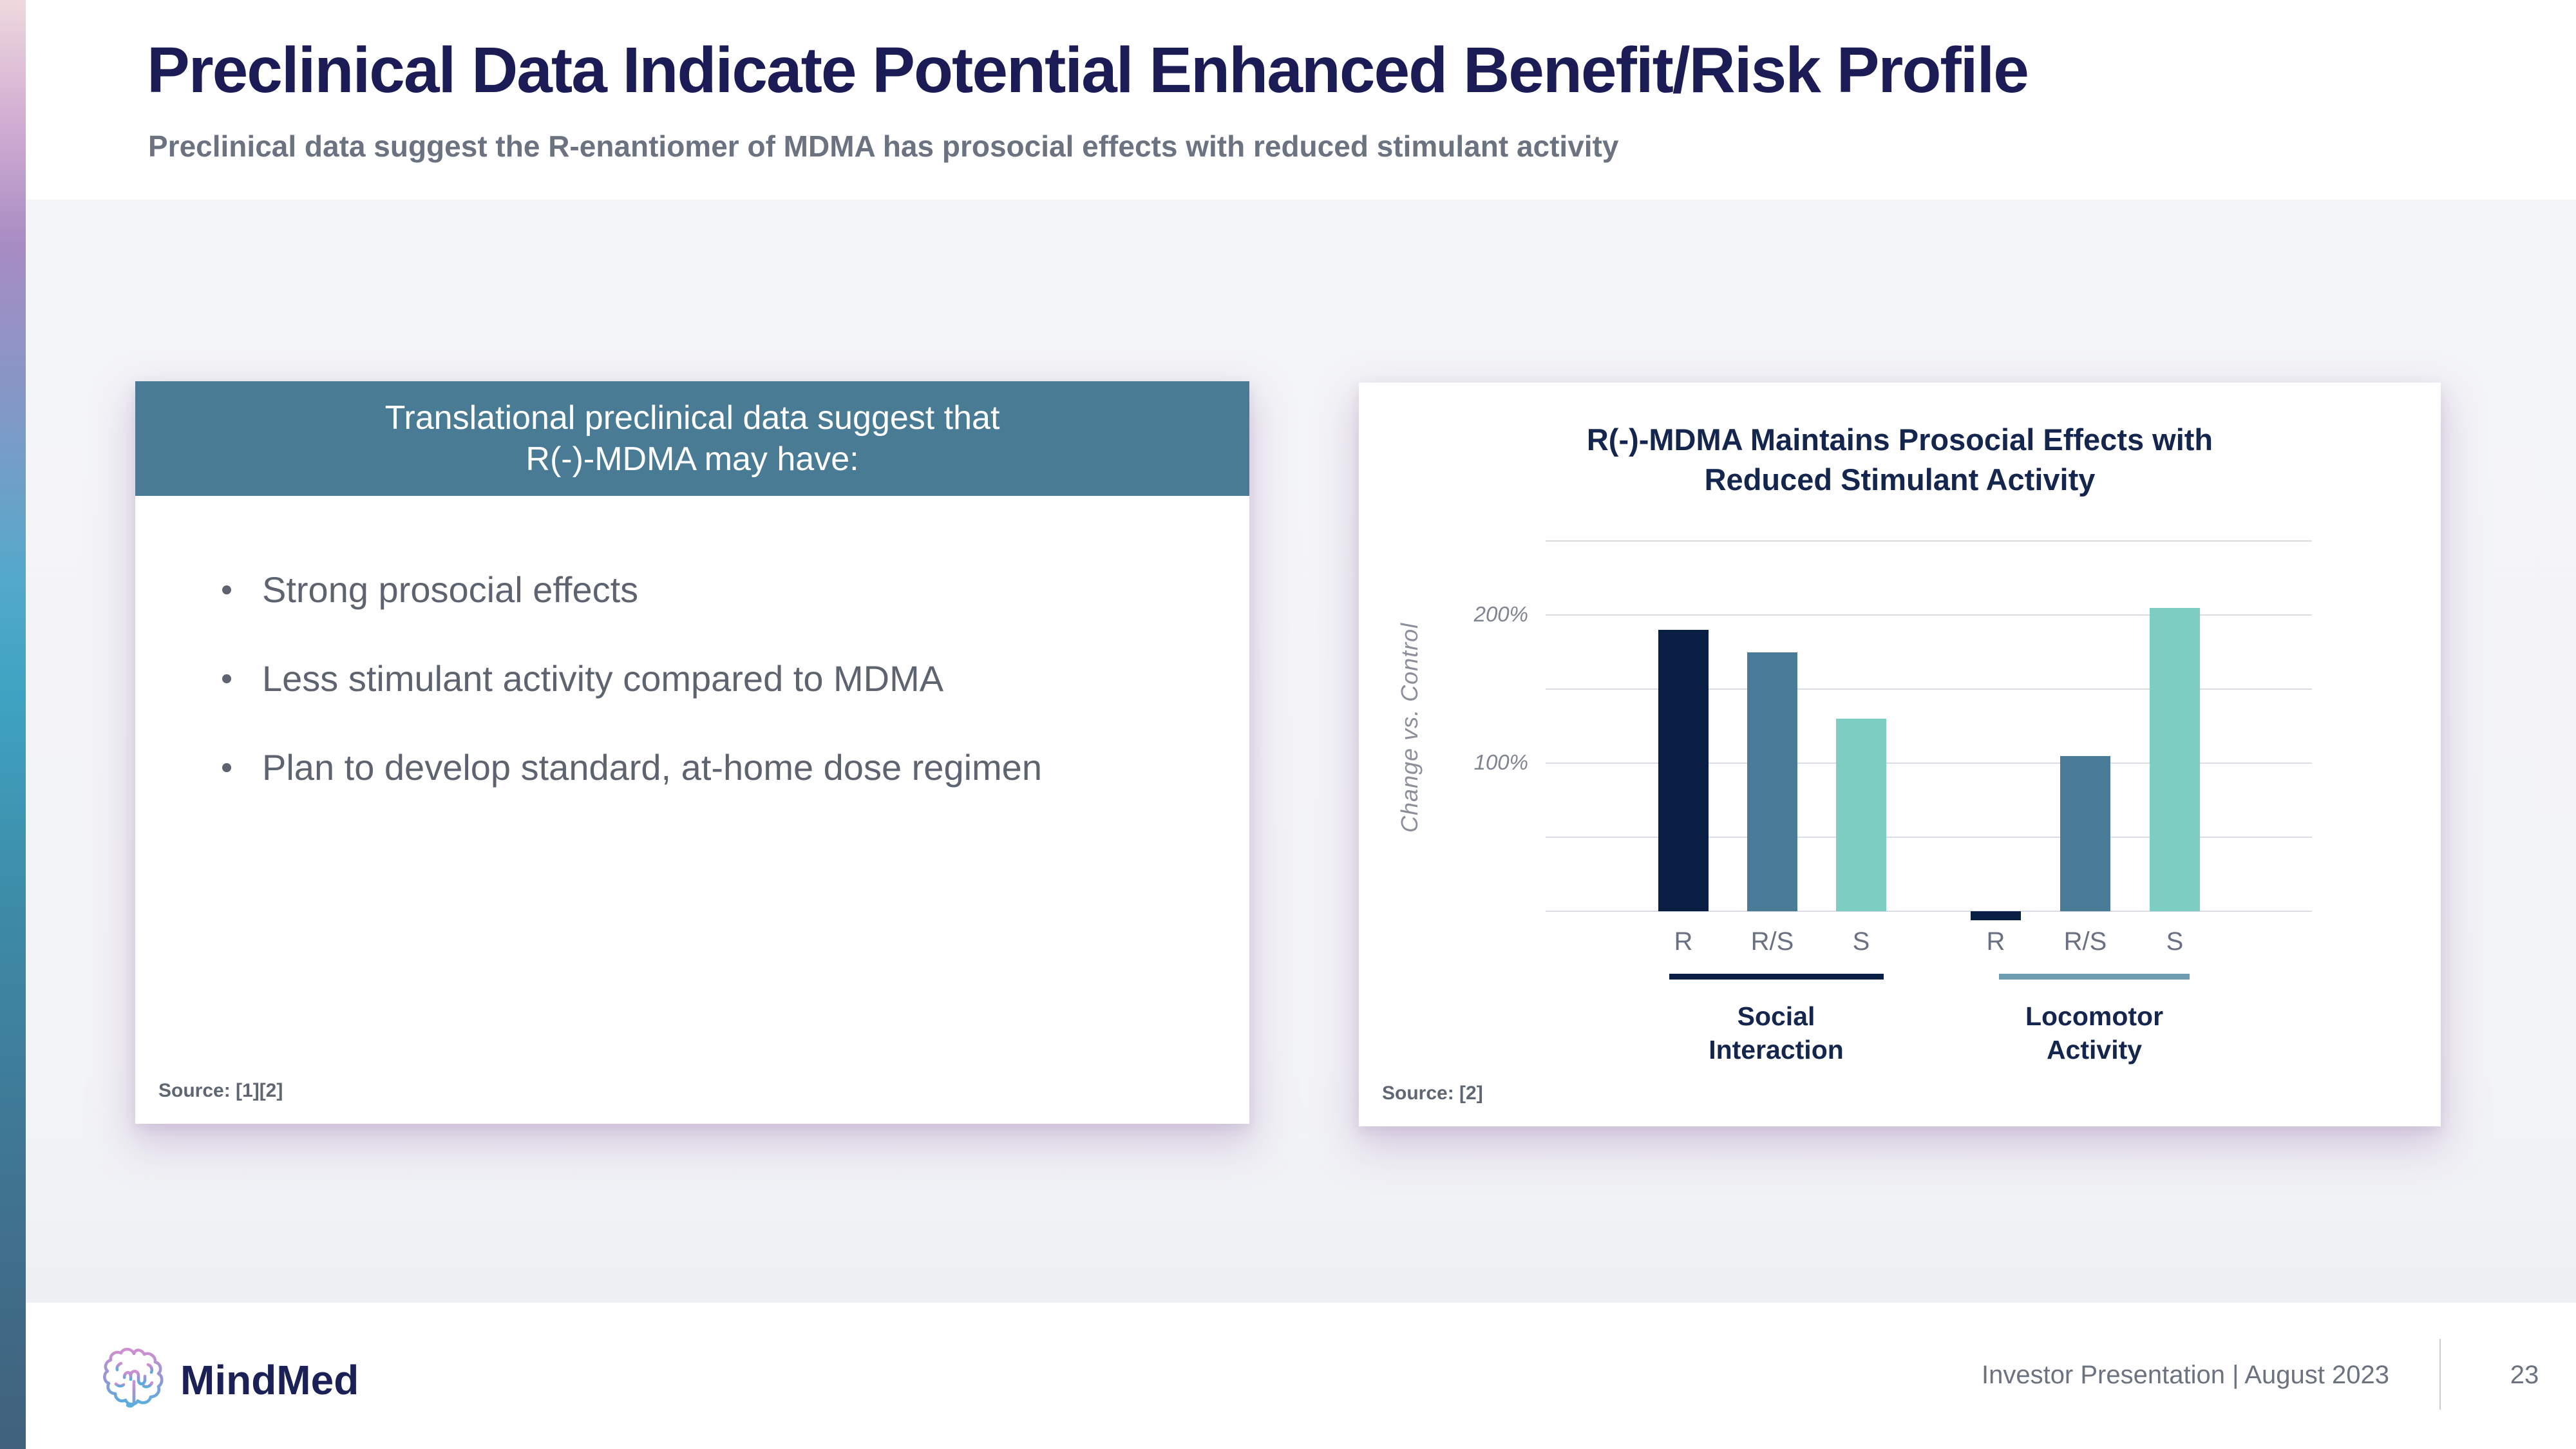 This screenshot has width=2576, height=1449. Describe the element at coordinates (632, 590) in the screenshot. I see `list-item: Strong prosocial effects` at that location.